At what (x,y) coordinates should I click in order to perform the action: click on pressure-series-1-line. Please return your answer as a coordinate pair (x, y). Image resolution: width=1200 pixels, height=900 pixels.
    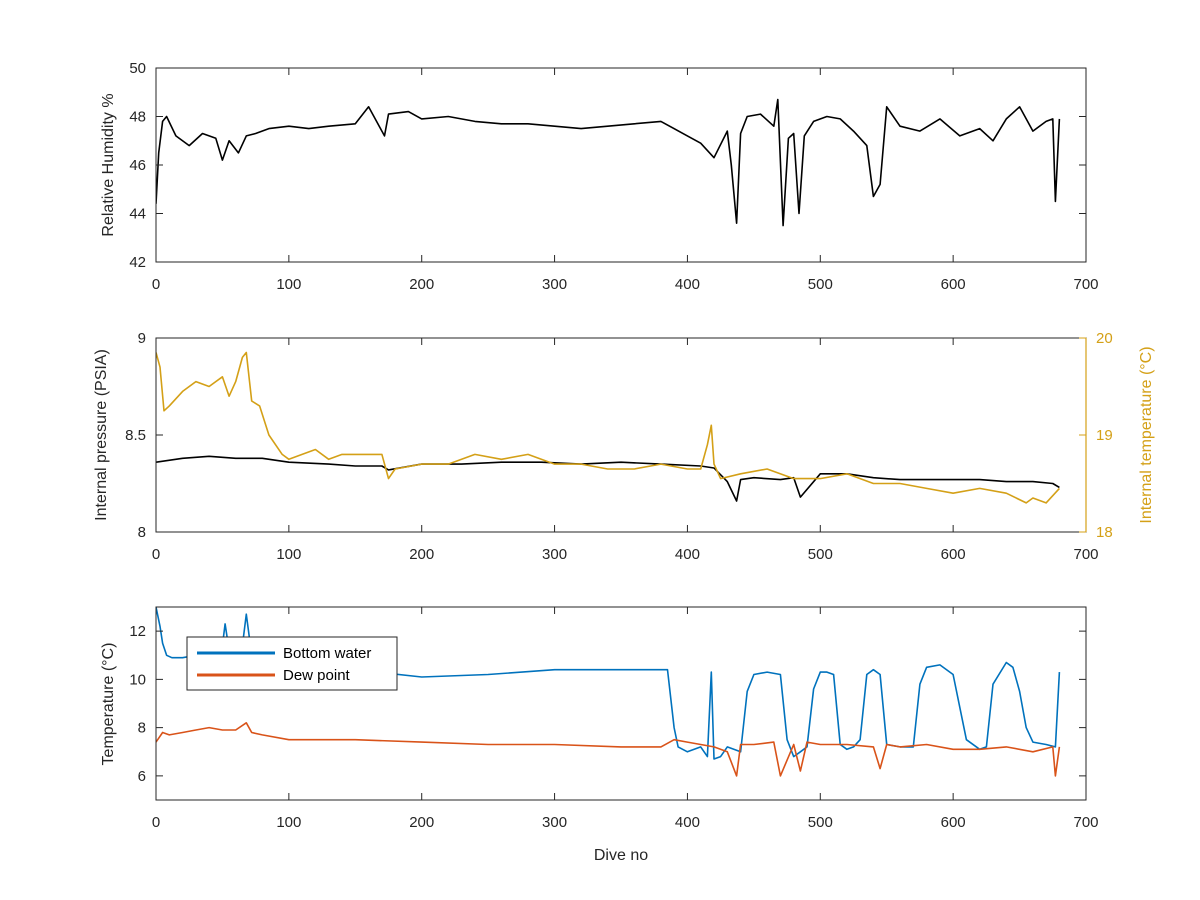
    Looking at the image, I should click on (608, 427).